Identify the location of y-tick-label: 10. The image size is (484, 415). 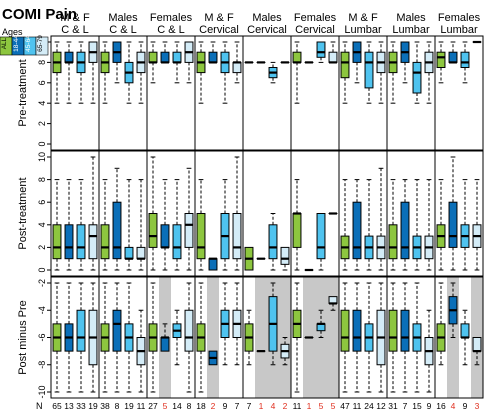
(42, 157).